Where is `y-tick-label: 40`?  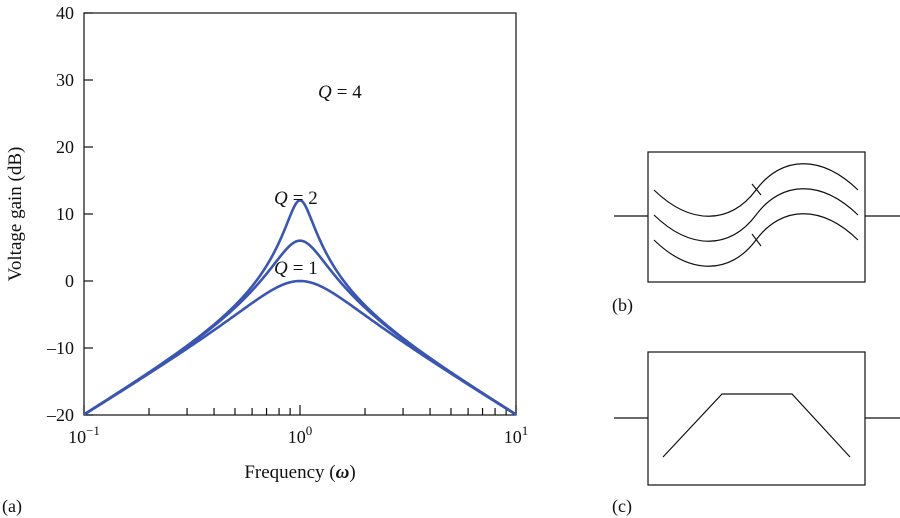 y-tick-label: 40 is located at coordinates (65, 13).